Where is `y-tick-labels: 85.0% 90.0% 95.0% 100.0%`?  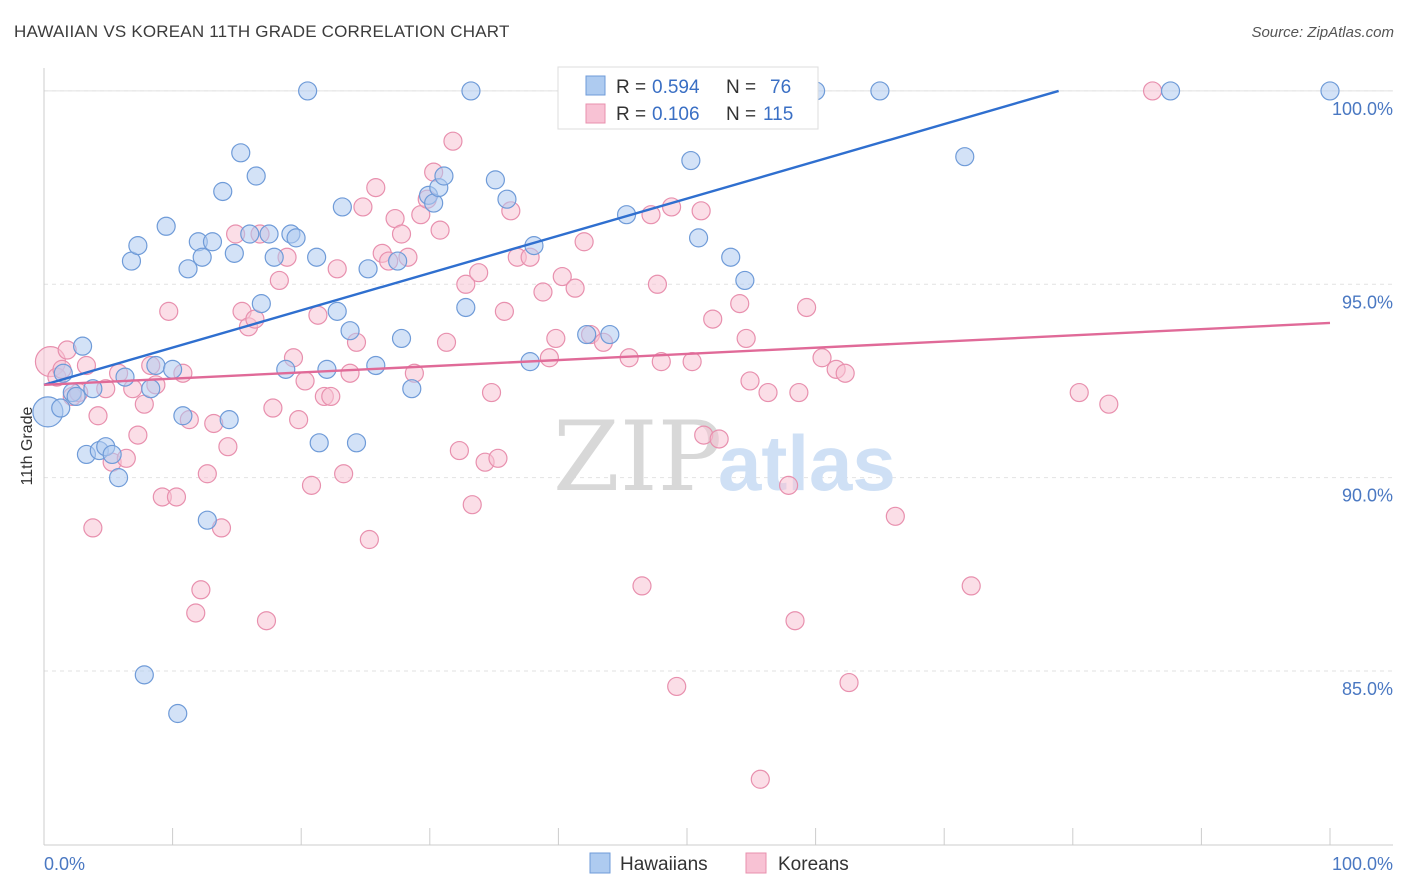 y-tick-labels: 85.0% 90.0% 95.0% 100.0% is located at coordinates (1362, 399).